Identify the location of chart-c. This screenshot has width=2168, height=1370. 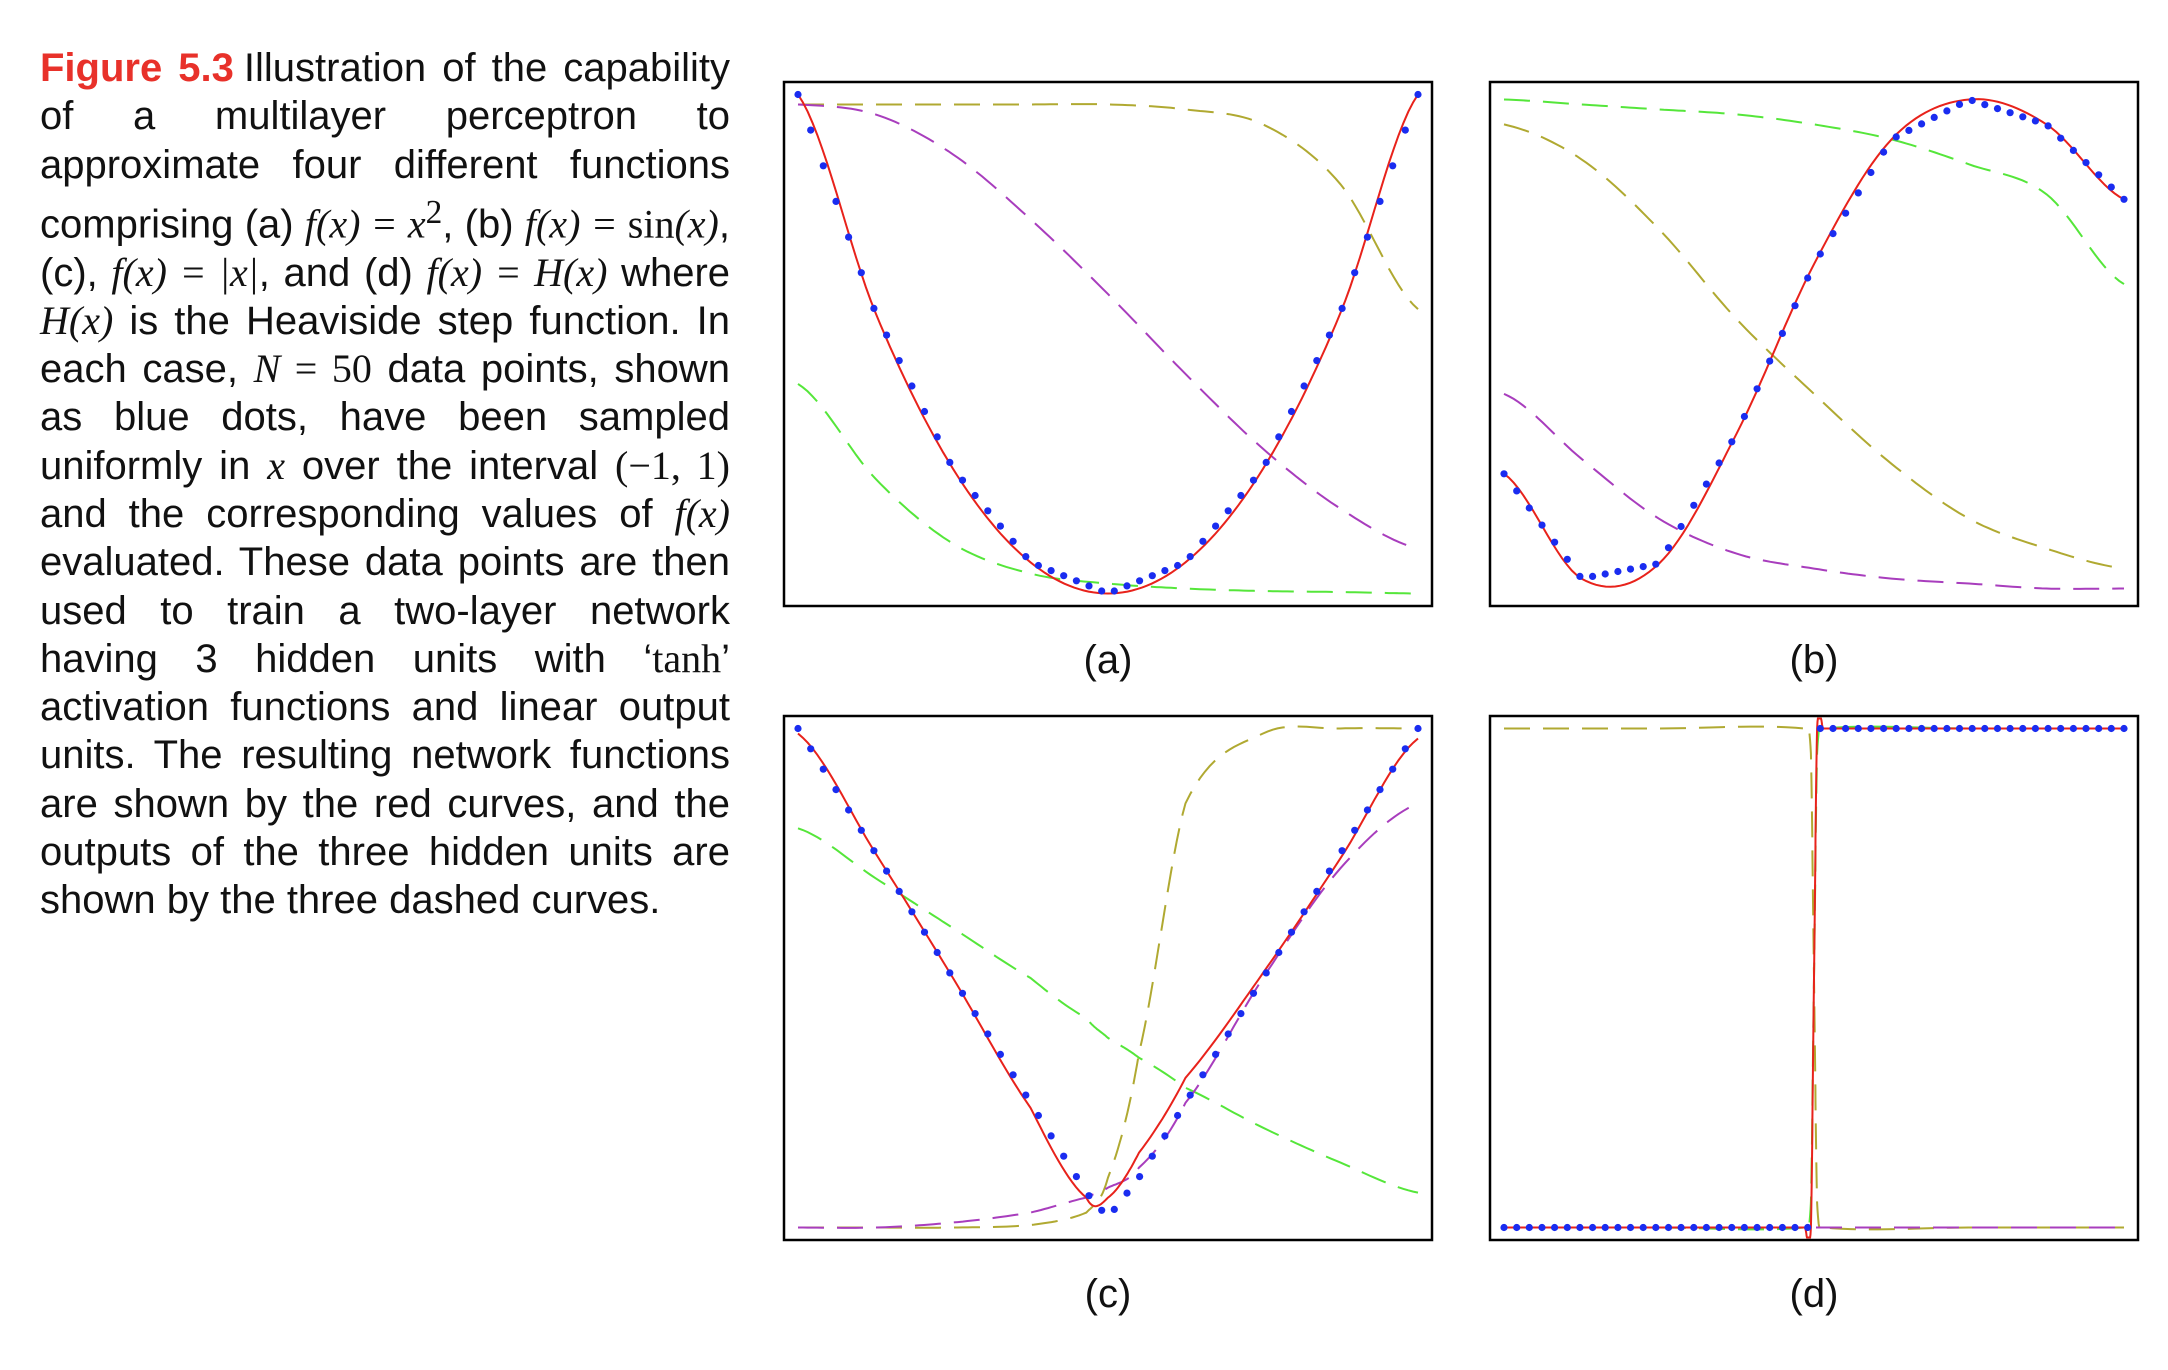
(1108, 978).